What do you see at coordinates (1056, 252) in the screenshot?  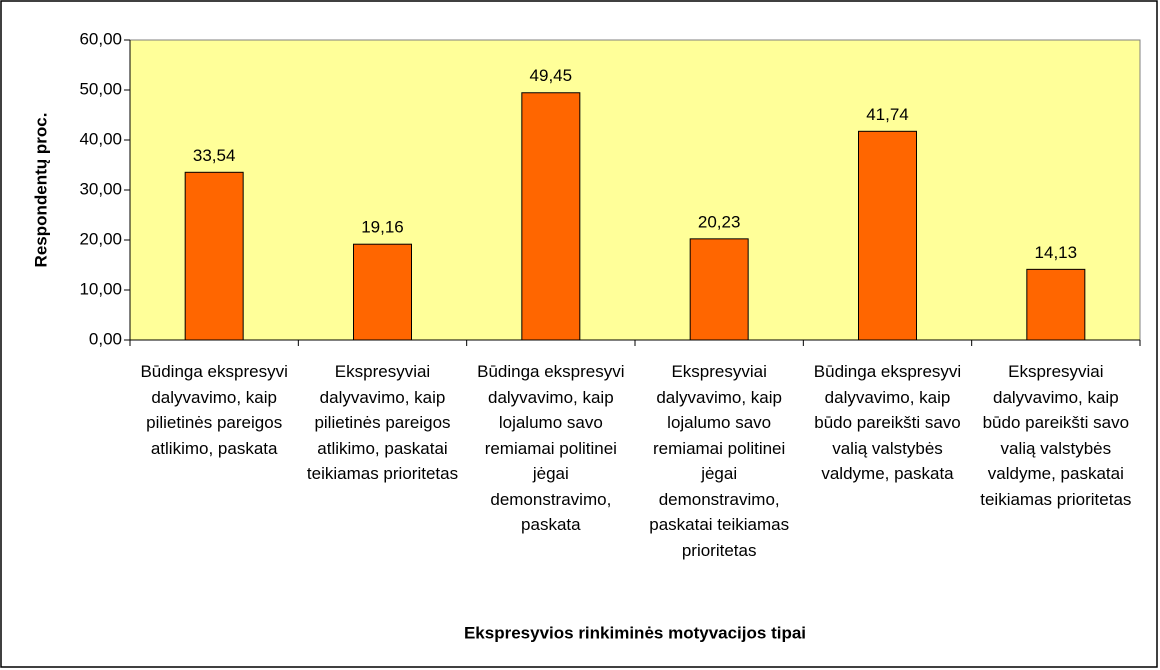 I see `data-label: 14,13` at bounding box center [1056, 252].